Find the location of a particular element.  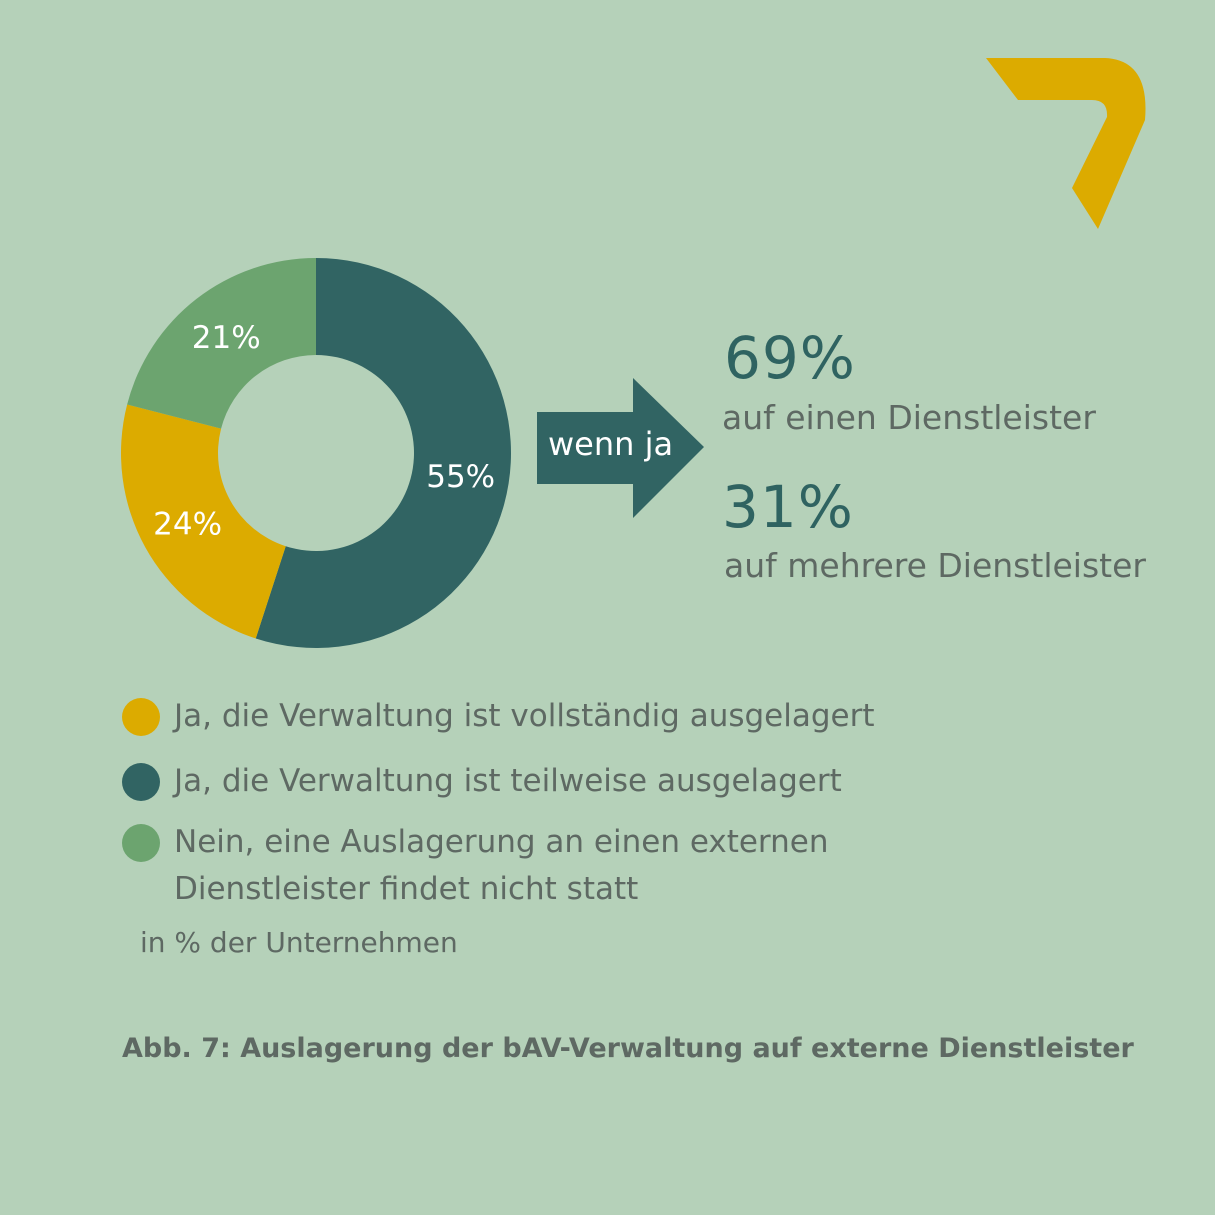

wenn-ja-arrow: wenn ja is located at coordinates (620, 448).